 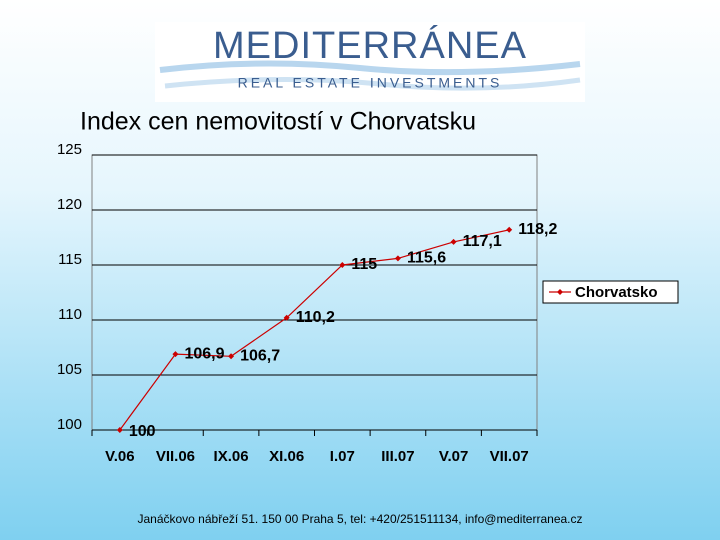 I want to click on y-tick-label: 110, so click(x=70, y=314).